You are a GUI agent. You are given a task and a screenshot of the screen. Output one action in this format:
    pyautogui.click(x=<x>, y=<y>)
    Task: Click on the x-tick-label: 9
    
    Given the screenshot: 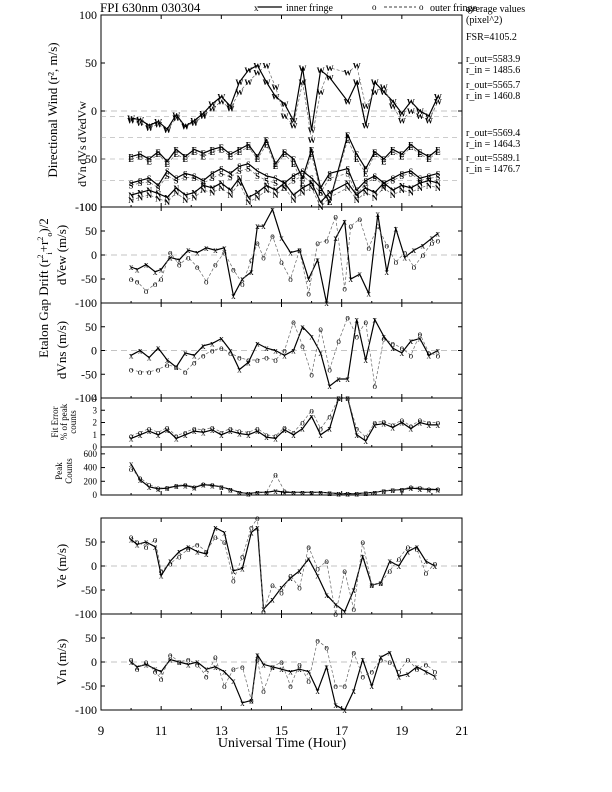 What is the action you would take?
    pyautogui.click(x=101, y=730)
    